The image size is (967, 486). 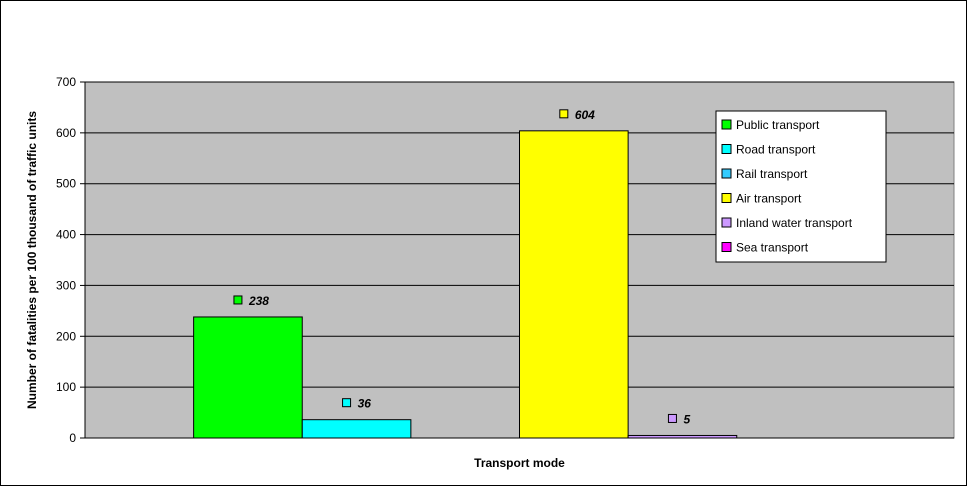 I want to click on y-axis-ticks: 0 100 200 300 400 500 600 700, so click(x=66, y=260).